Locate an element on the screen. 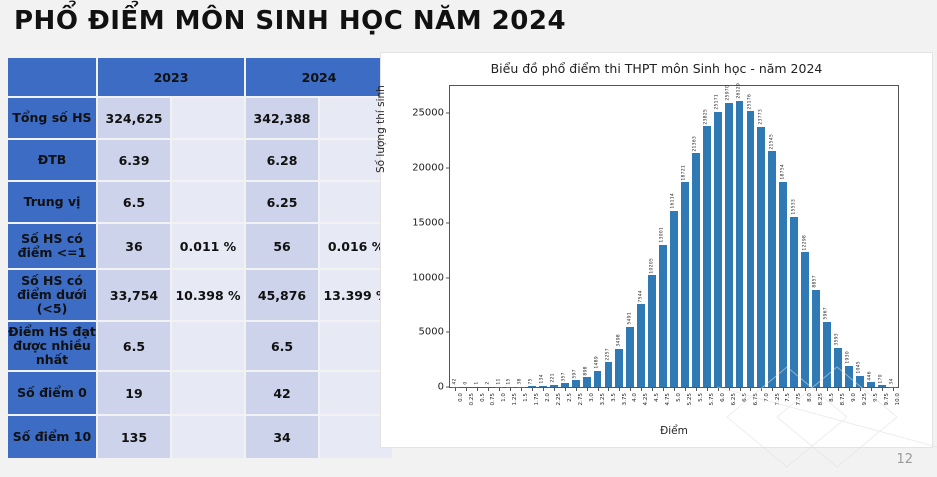 The width and height of the screenshot is (937, 477). x-tick-label: 6.75 is located at coordinates (755, 399).